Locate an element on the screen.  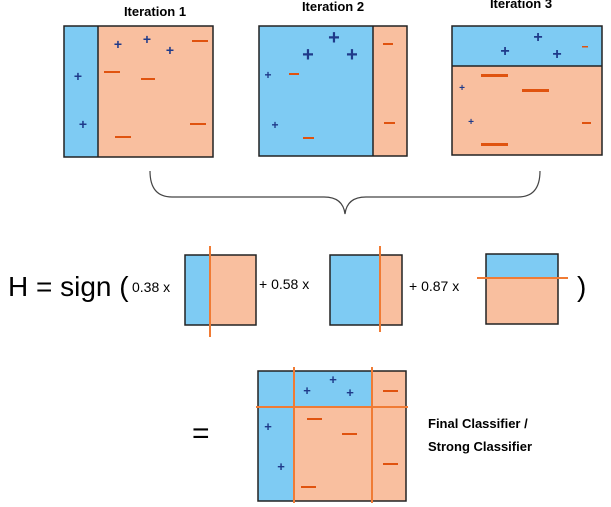
iteration-1-salmon-region is located at coordinates (155, 91).